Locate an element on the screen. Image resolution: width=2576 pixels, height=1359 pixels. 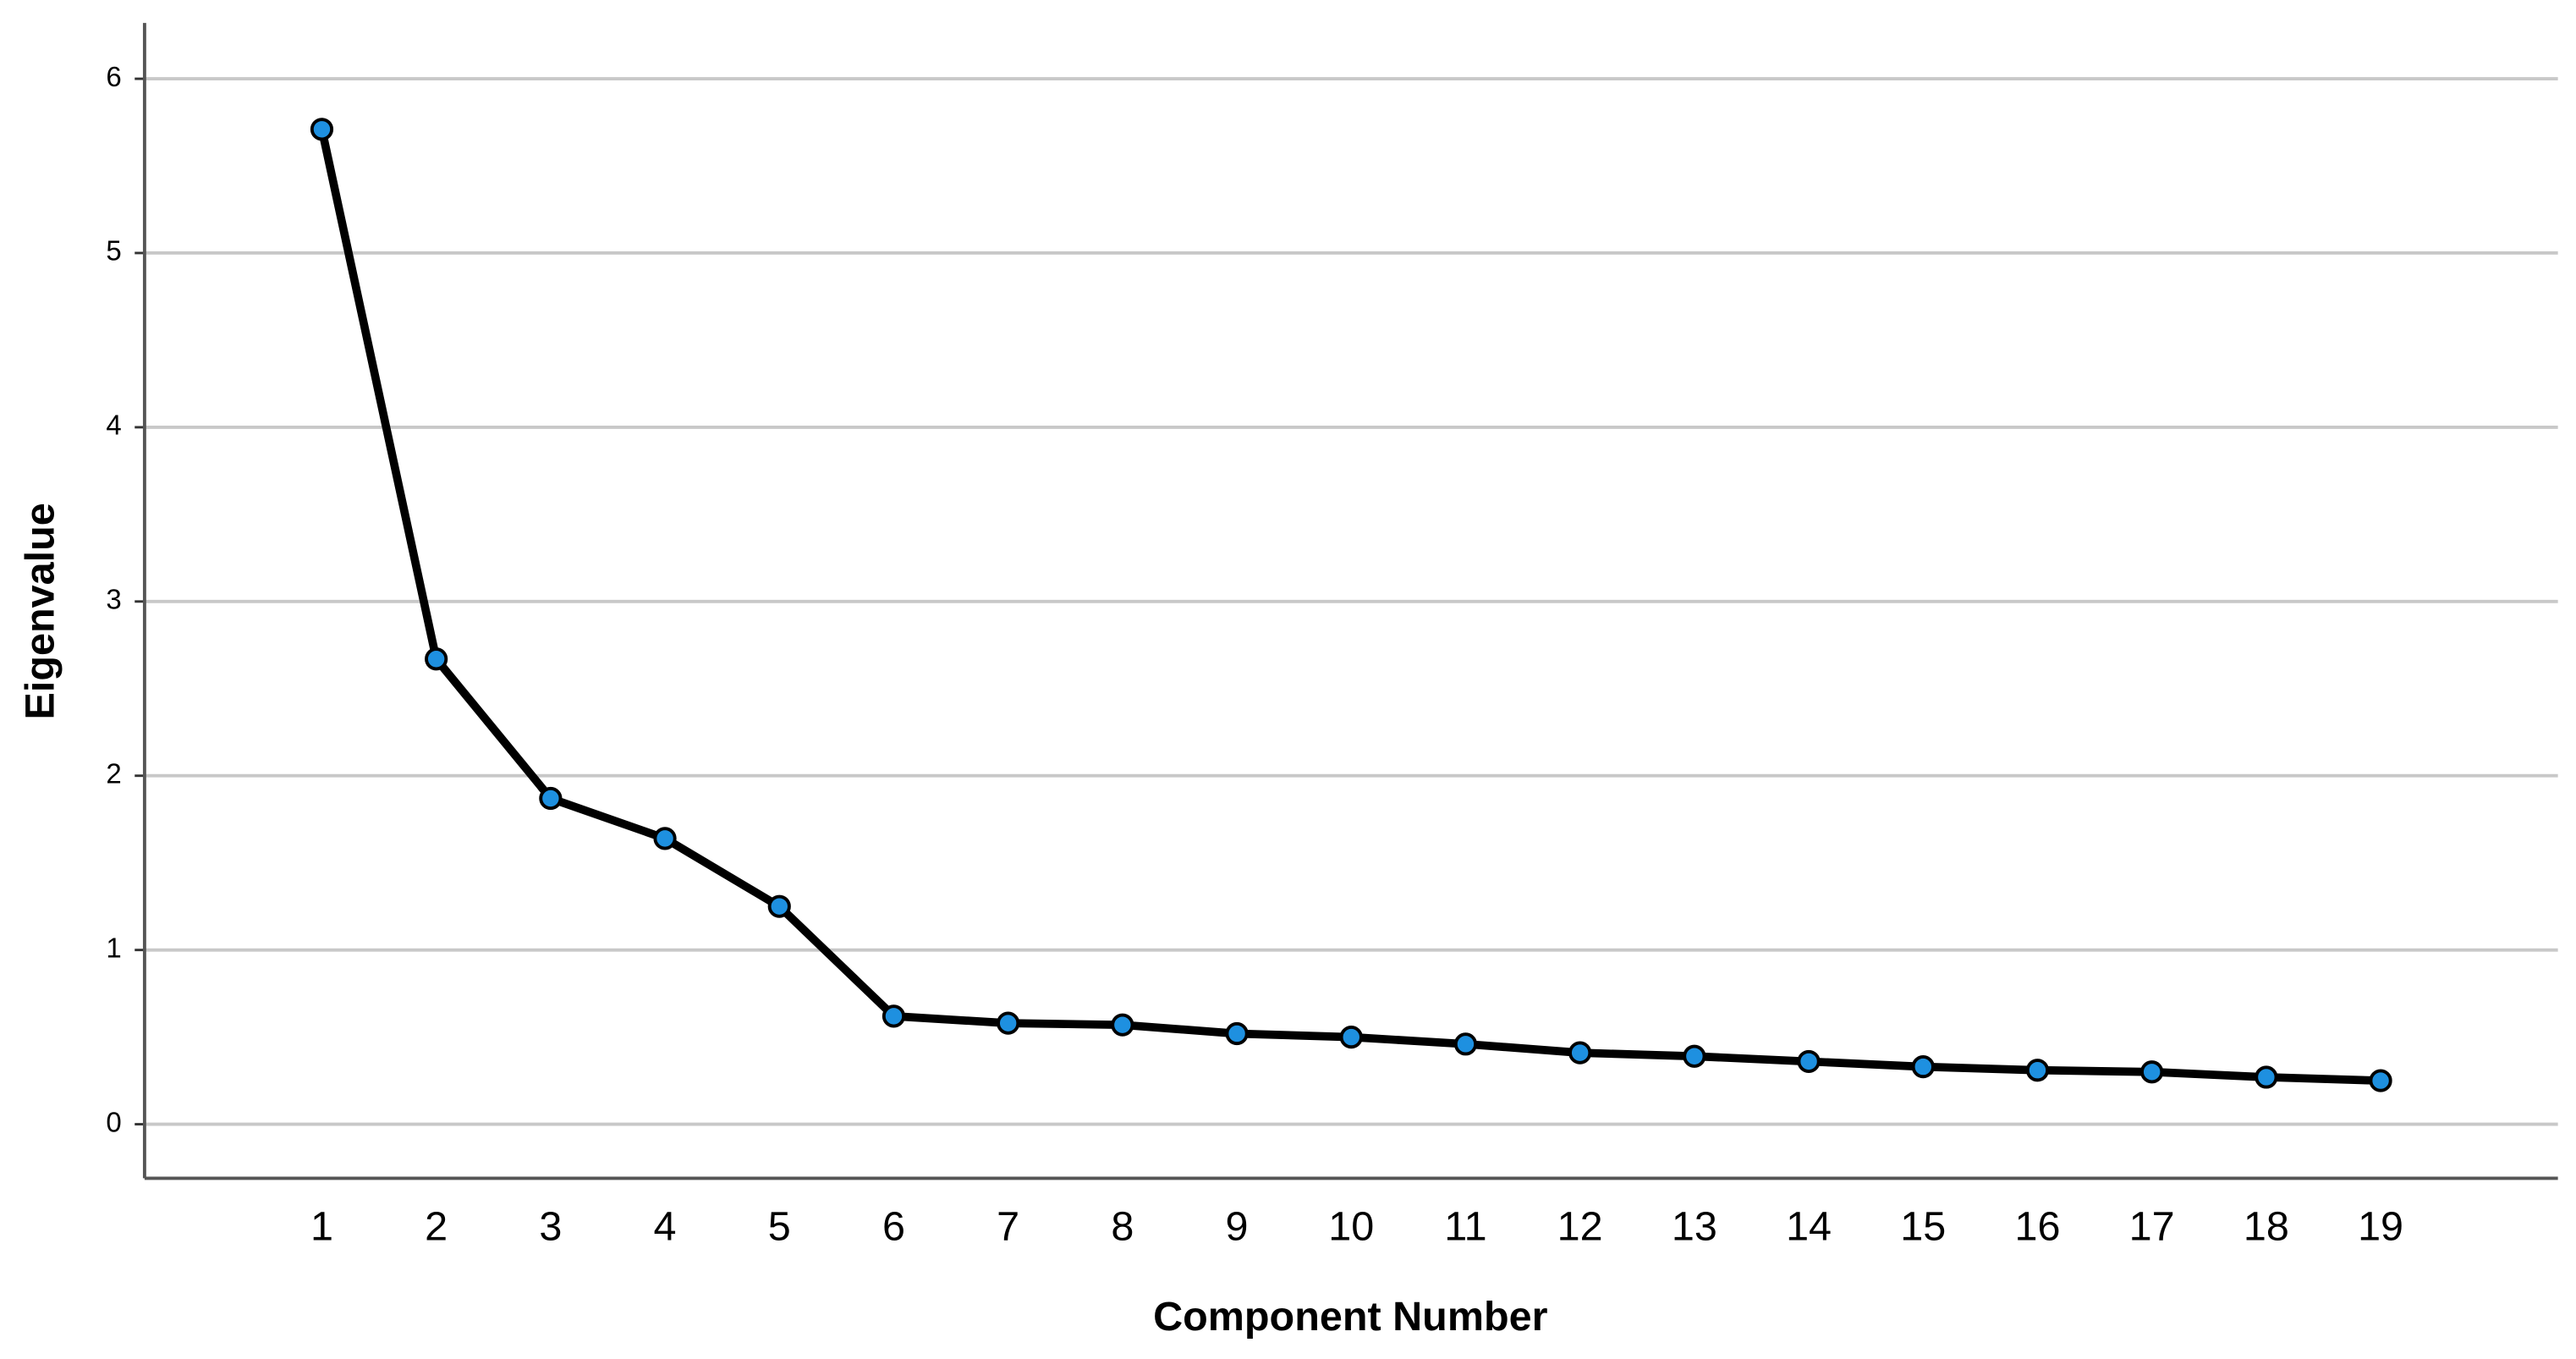
x-tick-label: 14 is located at coordinates (1809, 1226).